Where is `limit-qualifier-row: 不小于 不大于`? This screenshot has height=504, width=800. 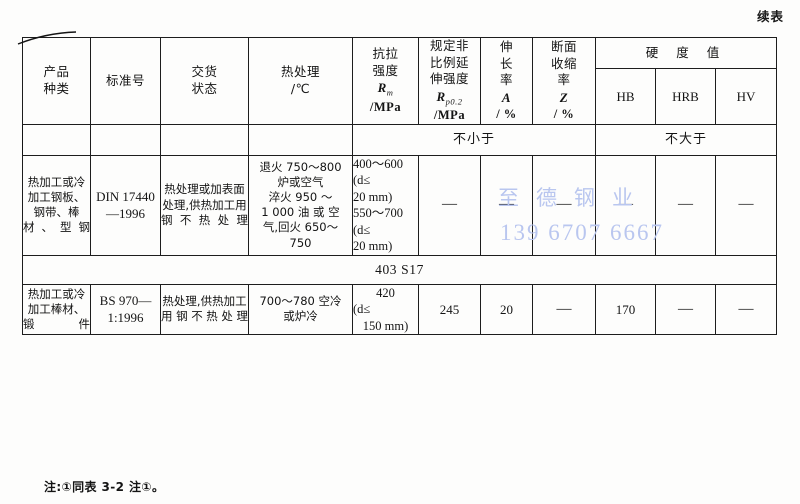 limit-qualifier-row: 不小于 不大于 is located at coordinates (400, 139).